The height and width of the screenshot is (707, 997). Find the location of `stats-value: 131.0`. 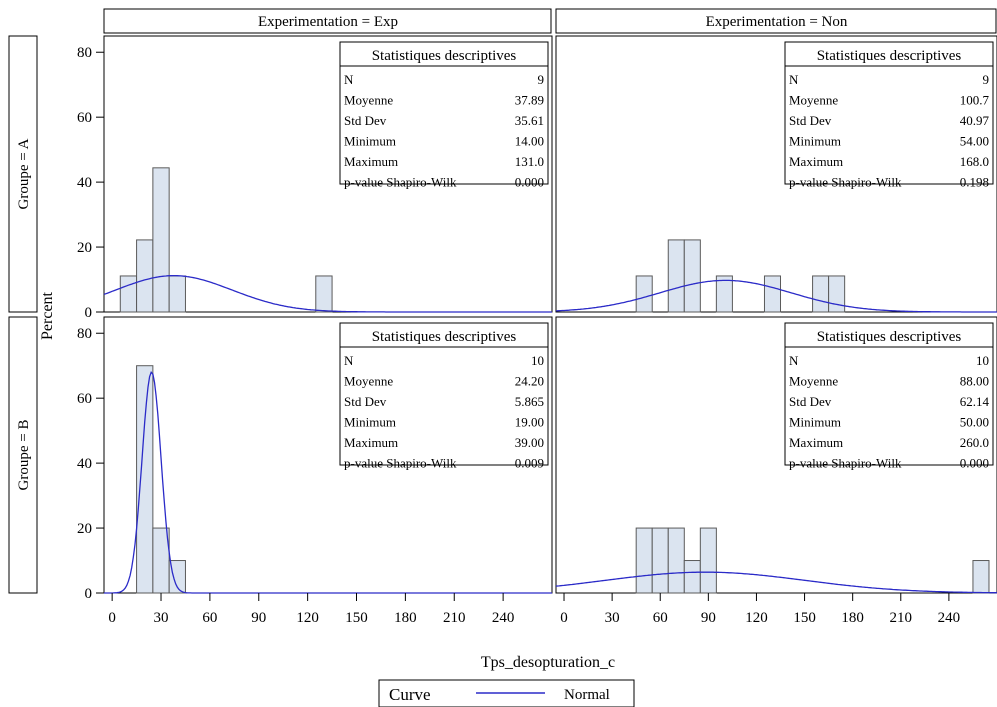

stats-value: 131.0 is located at coordinates (529, 161).